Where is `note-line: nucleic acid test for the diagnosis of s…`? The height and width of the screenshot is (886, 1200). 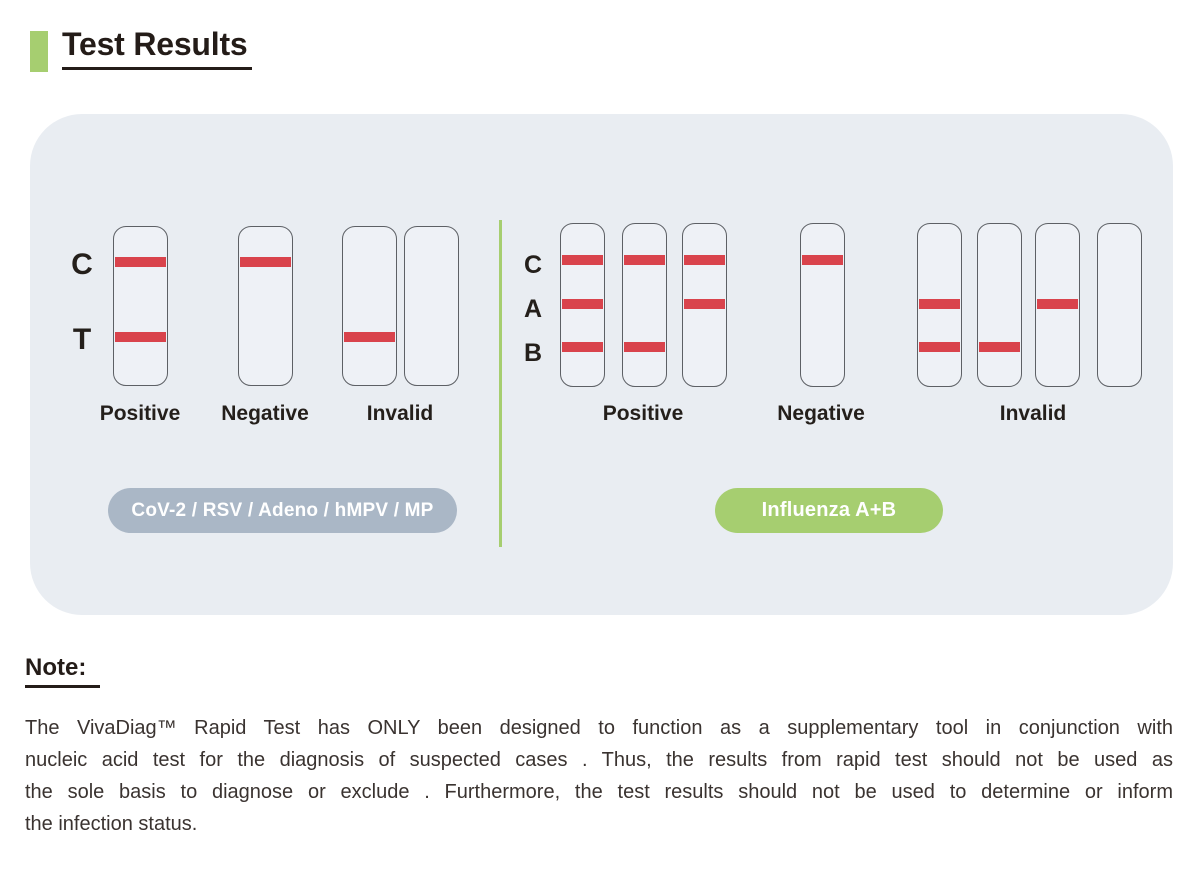
note-line: nucleic acid test for the diagnosis of s… is located at coordinates (599, 760).